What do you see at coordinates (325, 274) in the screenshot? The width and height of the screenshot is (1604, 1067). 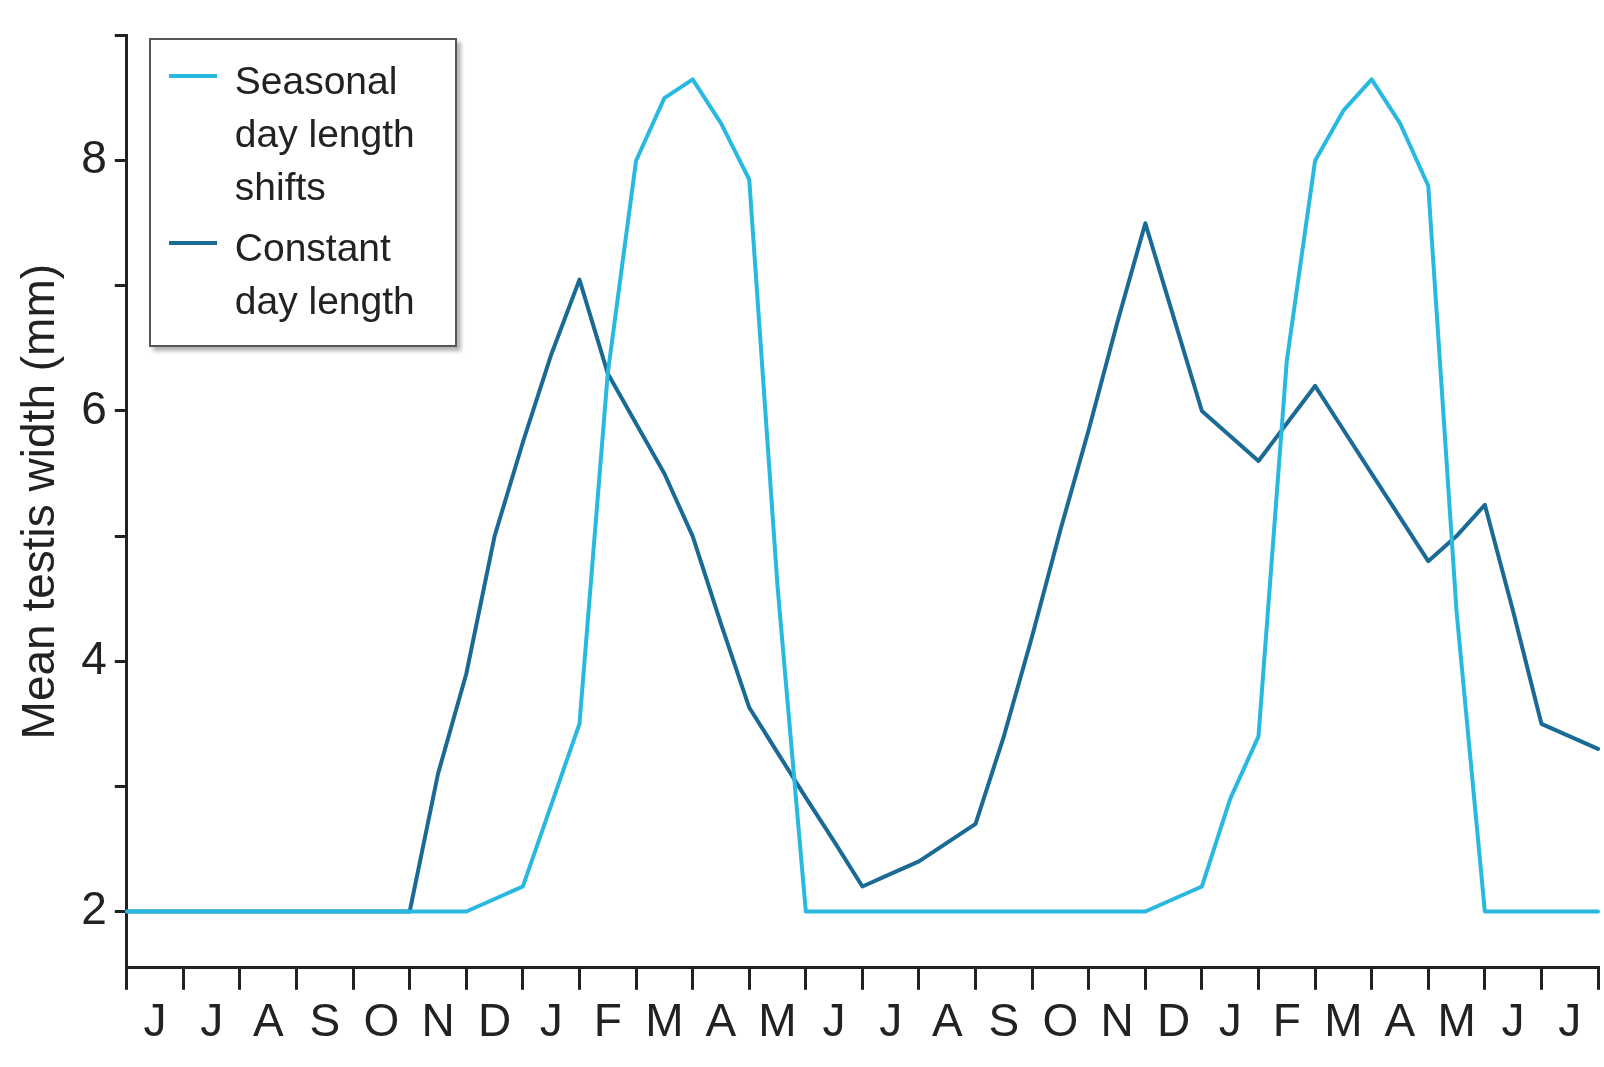 I see `legend-label: Constant day length` at bounding box center [325, 274].